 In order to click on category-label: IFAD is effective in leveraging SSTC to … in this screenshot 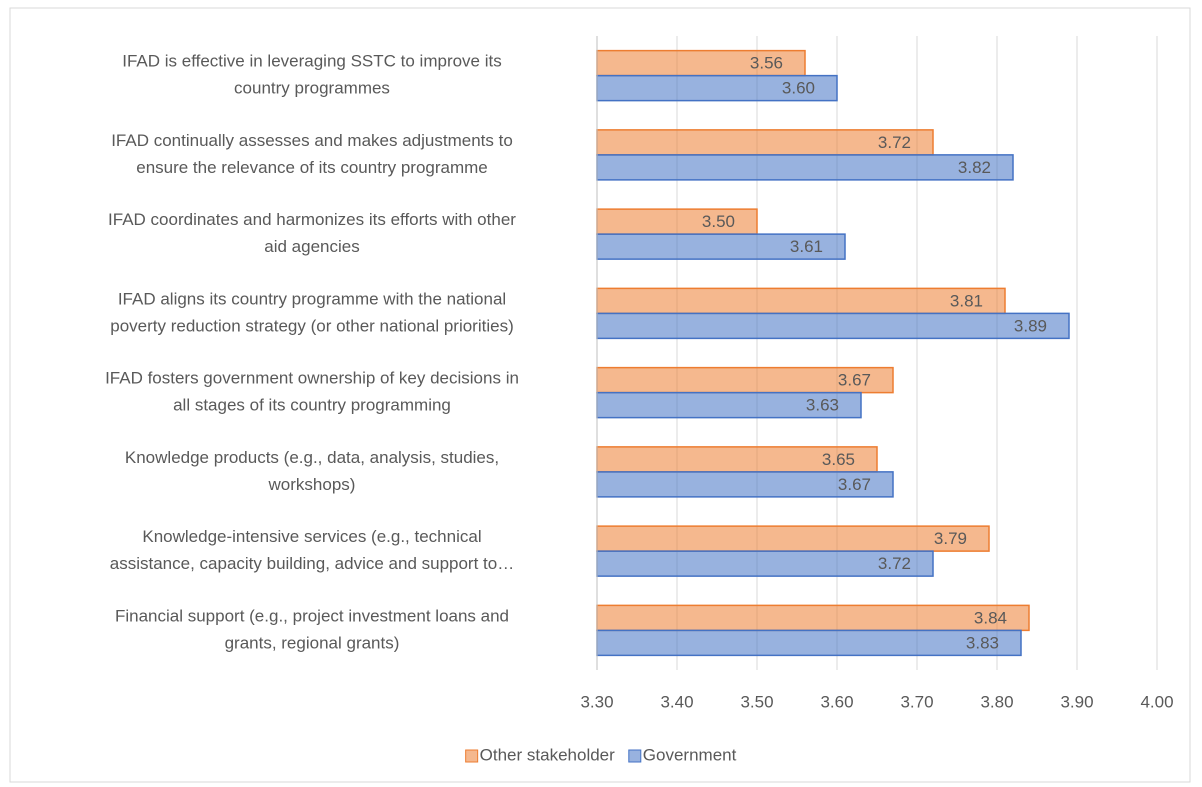, I will do `click(312, 61)`.